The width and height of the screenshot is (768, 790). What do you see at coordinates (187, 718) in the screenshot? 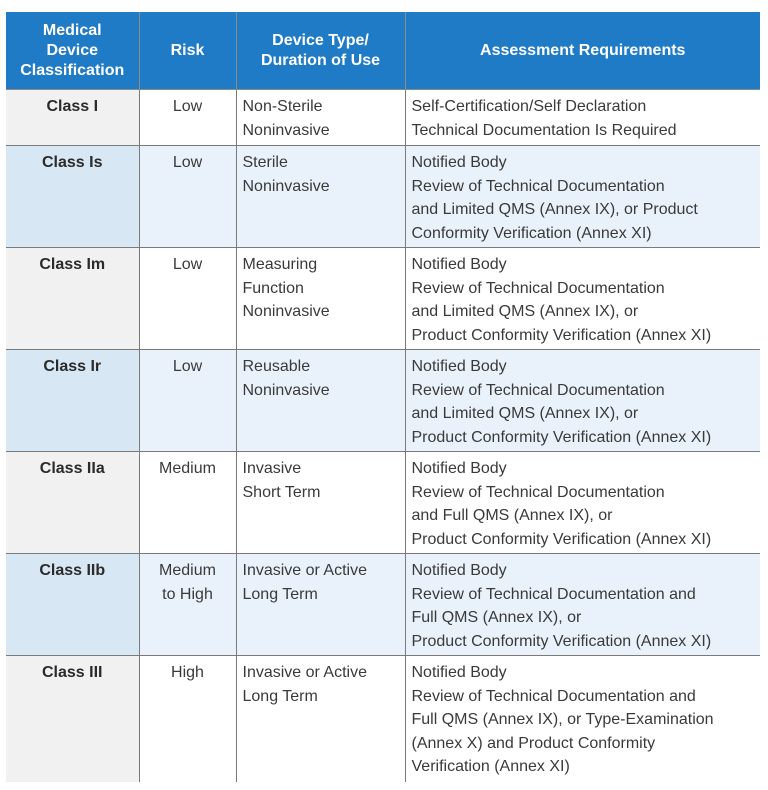
I see `cell-risk: High` at bounding box center [187, 718].